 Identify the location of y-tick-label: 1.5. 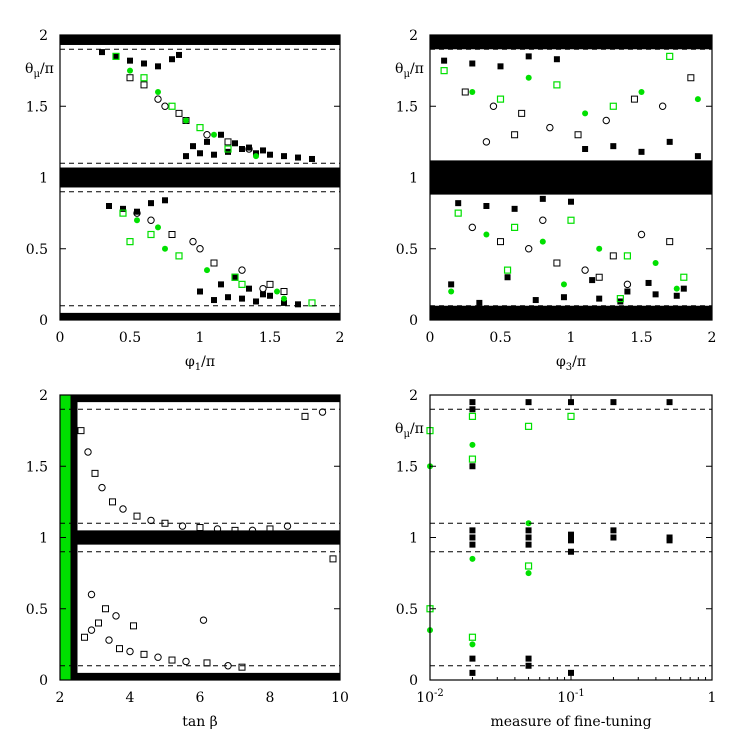
(407, 107).